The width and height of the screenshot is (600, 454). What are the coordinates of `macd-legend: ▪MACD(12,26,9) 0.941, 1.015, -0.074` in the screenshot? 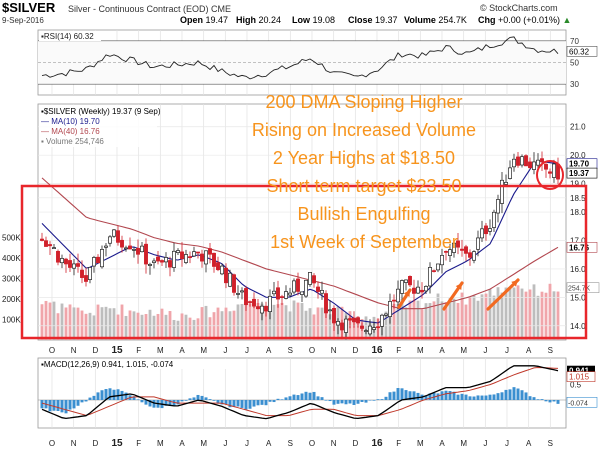 It's located at (107, 364).